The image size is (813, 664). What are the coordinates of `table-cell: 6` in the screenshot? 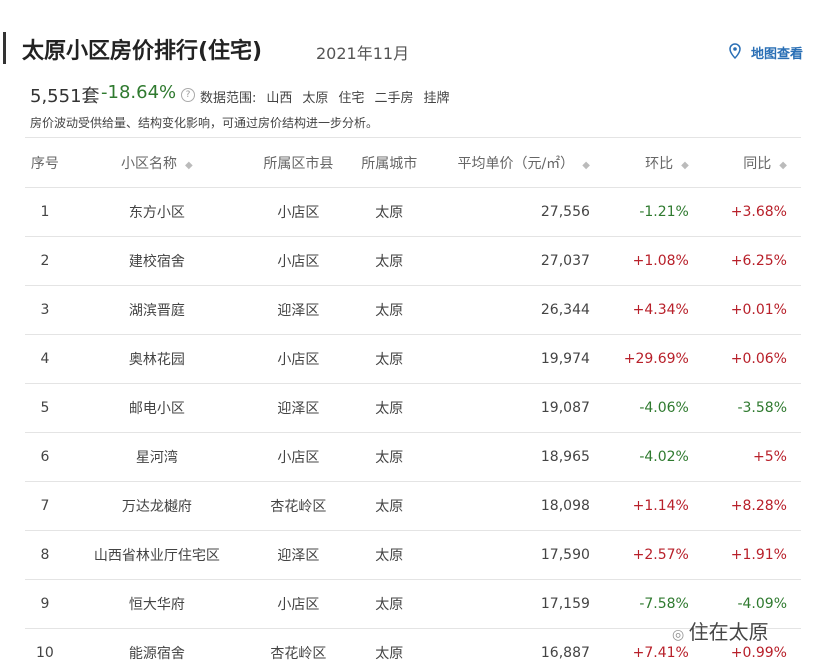 It's located at (45, 457).